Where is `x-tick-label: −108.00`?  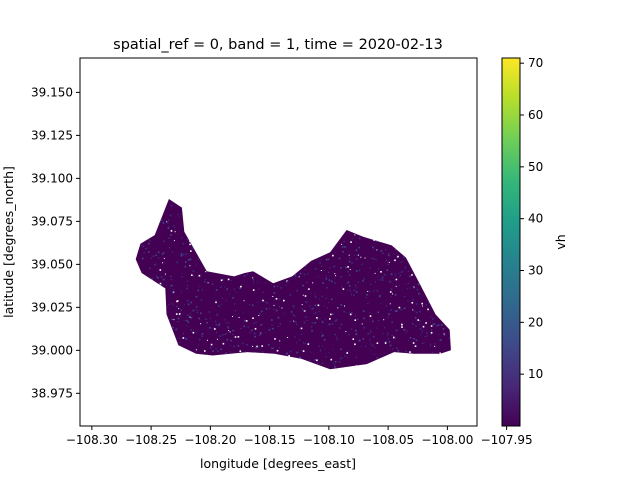
x-tick-label: −108.00 is located at coordinates (447, 440).